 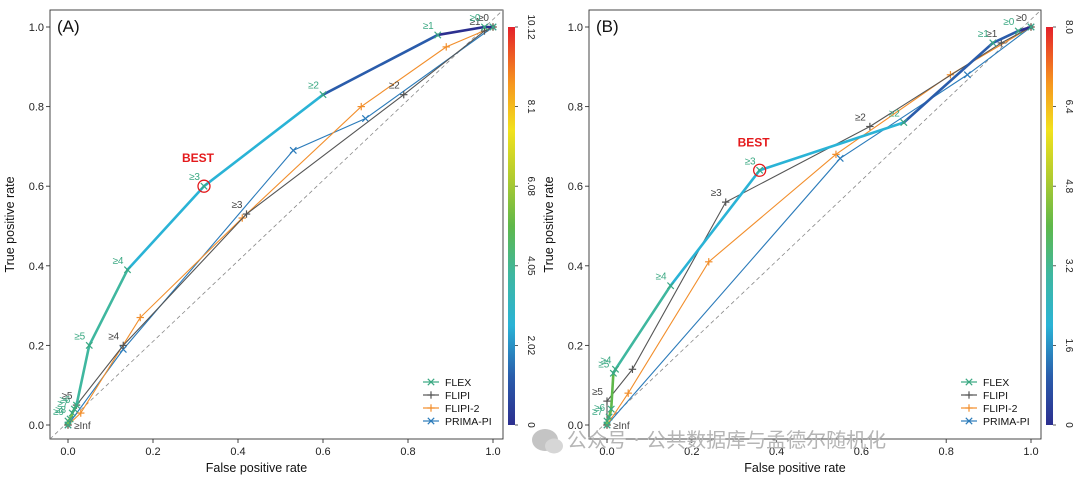 I want to click on wechat-icon, so click(x=554, y=446).